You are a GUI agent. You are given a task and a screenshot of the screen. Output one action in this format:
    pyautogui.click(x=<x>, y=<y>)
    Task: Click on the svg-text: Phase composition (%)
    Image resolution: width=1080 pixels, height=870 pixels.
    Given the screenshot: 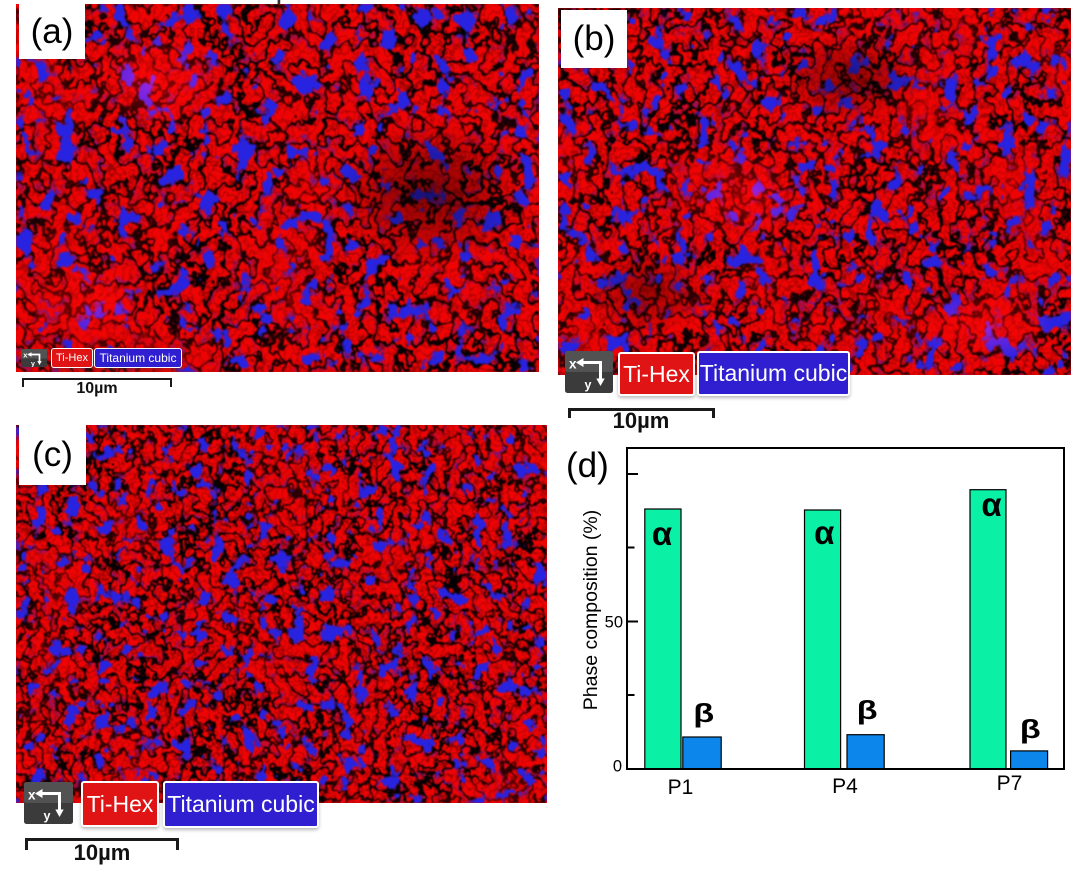 What is the action you would take?
    pyautogui.click(x=591, y=610)
    